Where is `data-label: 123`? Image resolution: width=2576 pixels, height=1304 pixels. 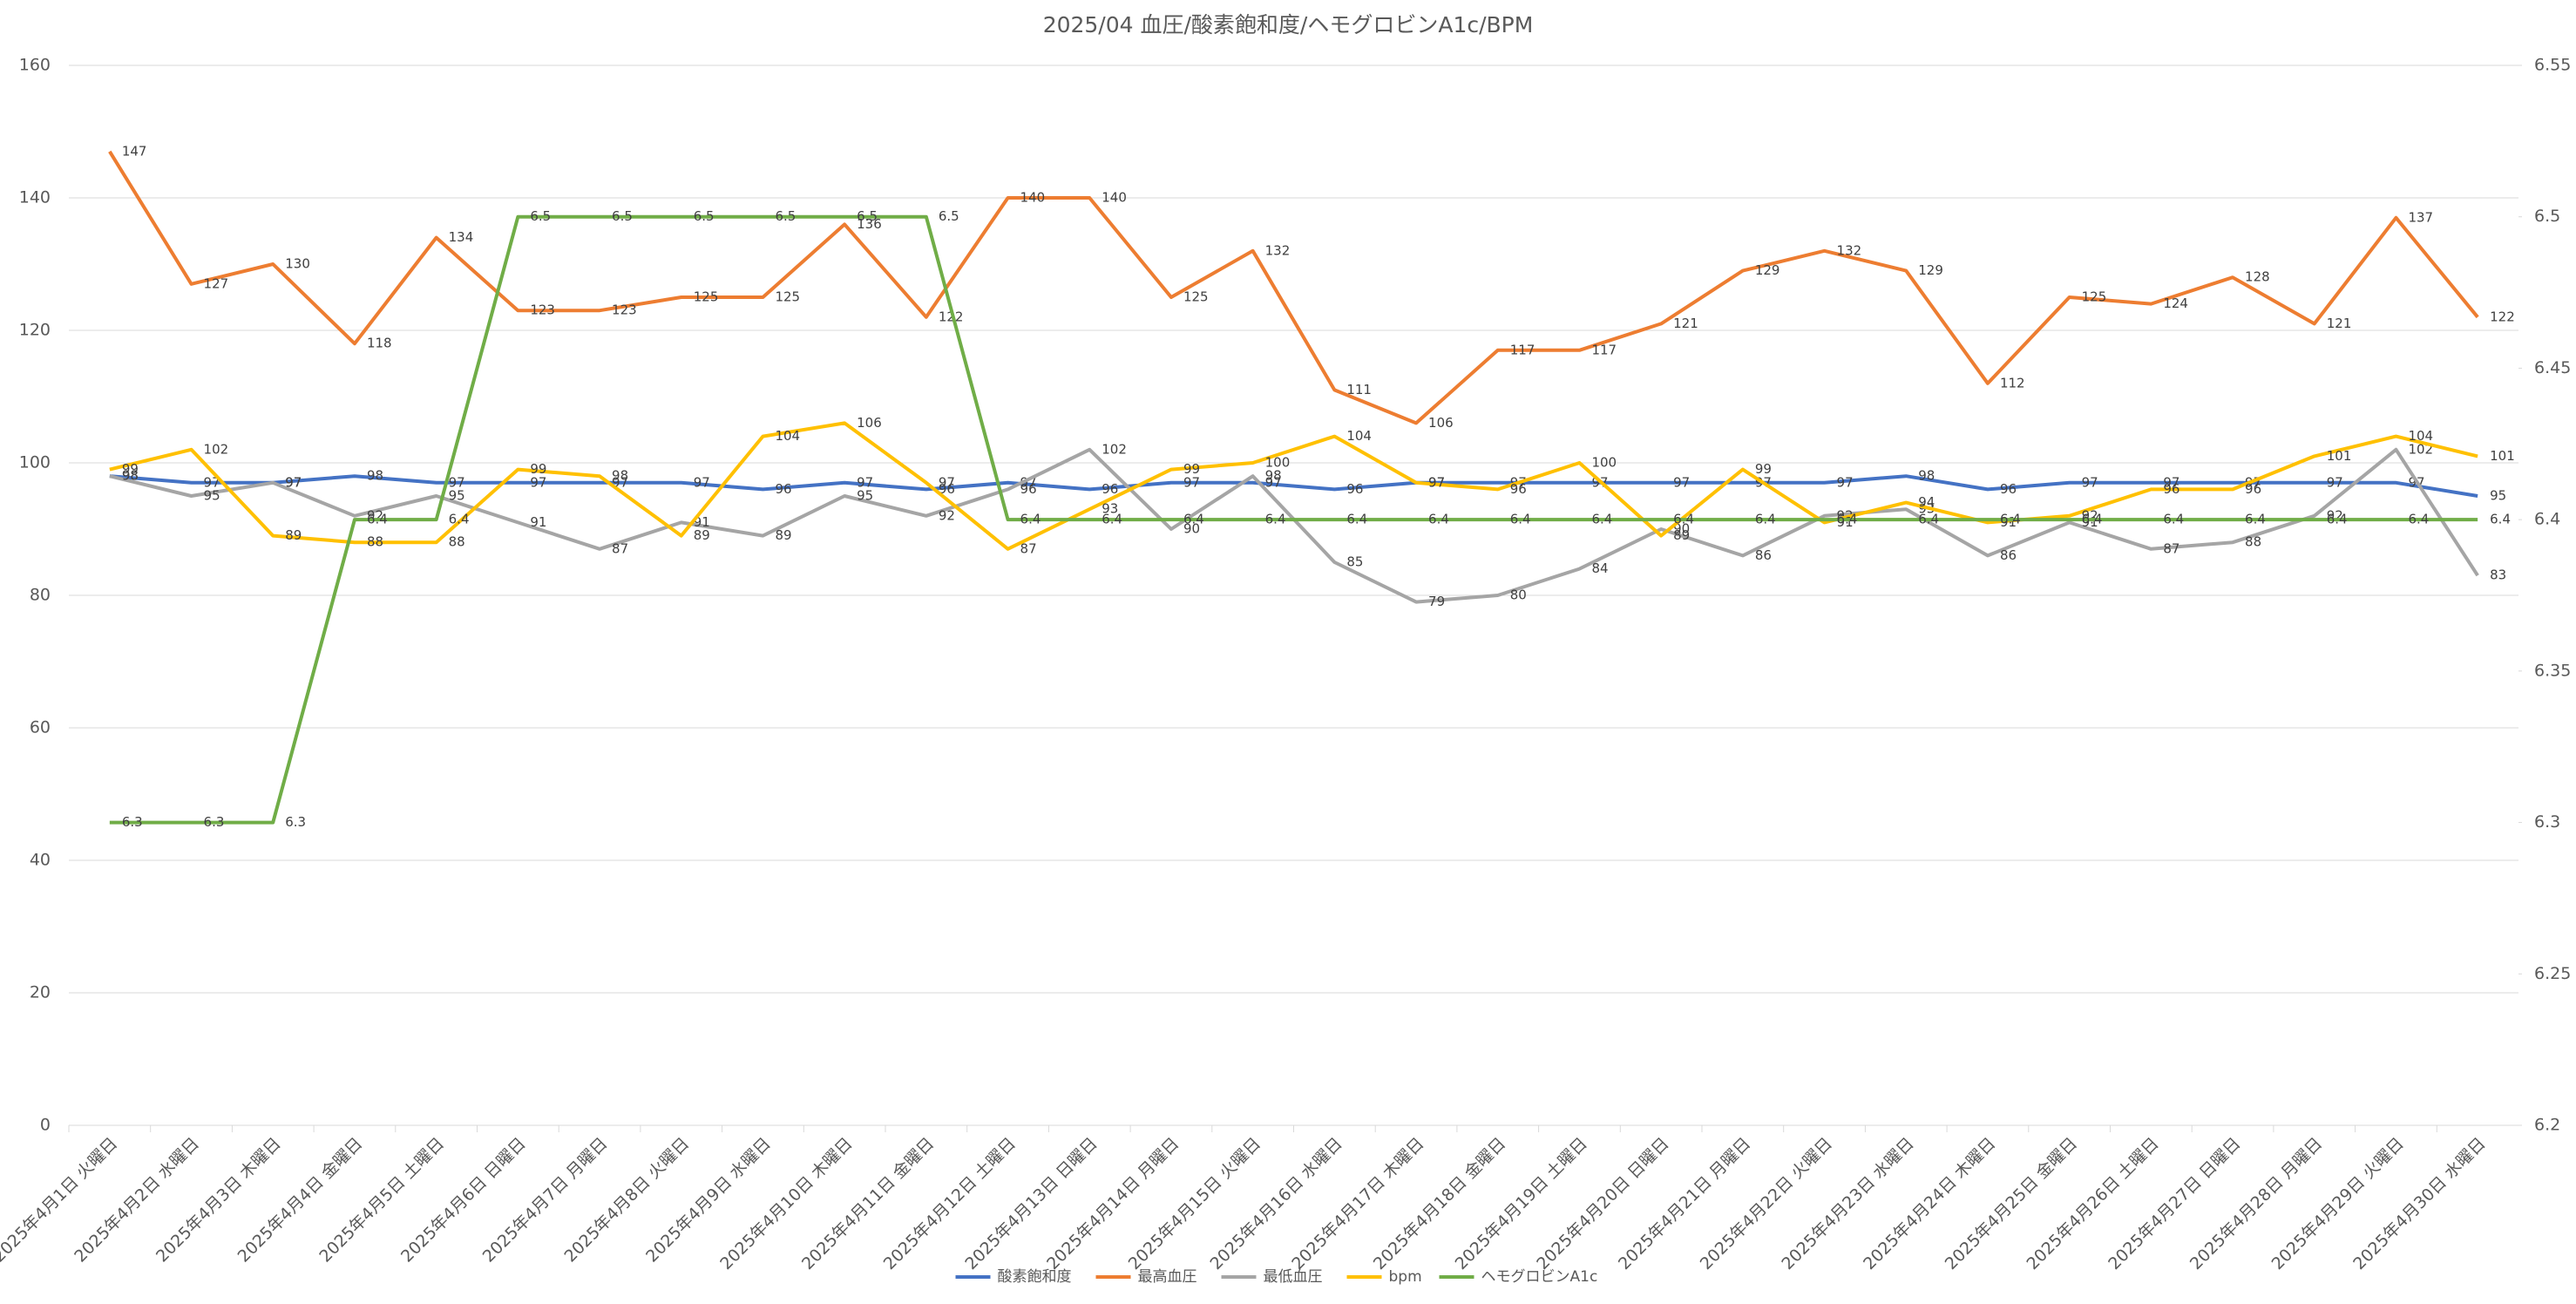
data-label: 123 is located at coordinates (625, 310).